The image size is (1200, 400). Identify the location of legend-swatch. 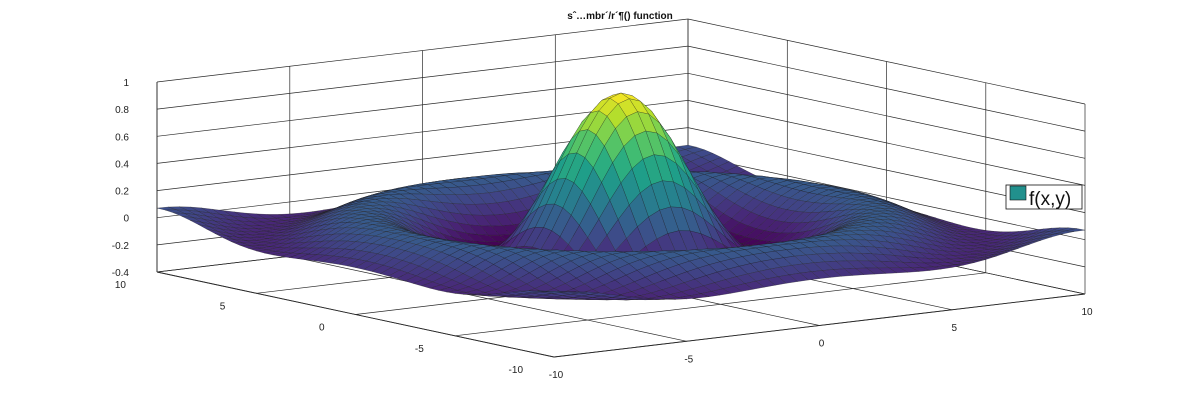
(1018, 193).